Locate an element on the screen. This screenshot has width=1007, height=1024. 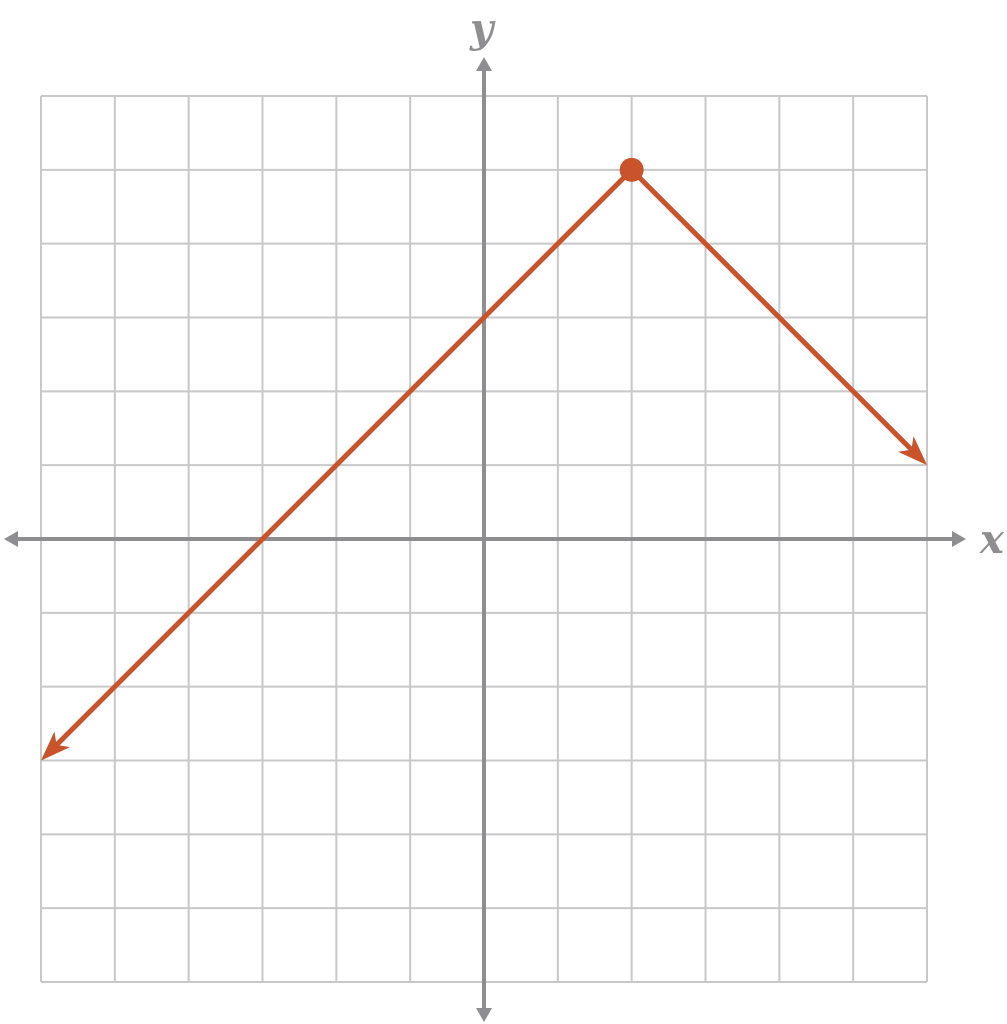
x-axis-label: x is located at coordinates (992, 539).